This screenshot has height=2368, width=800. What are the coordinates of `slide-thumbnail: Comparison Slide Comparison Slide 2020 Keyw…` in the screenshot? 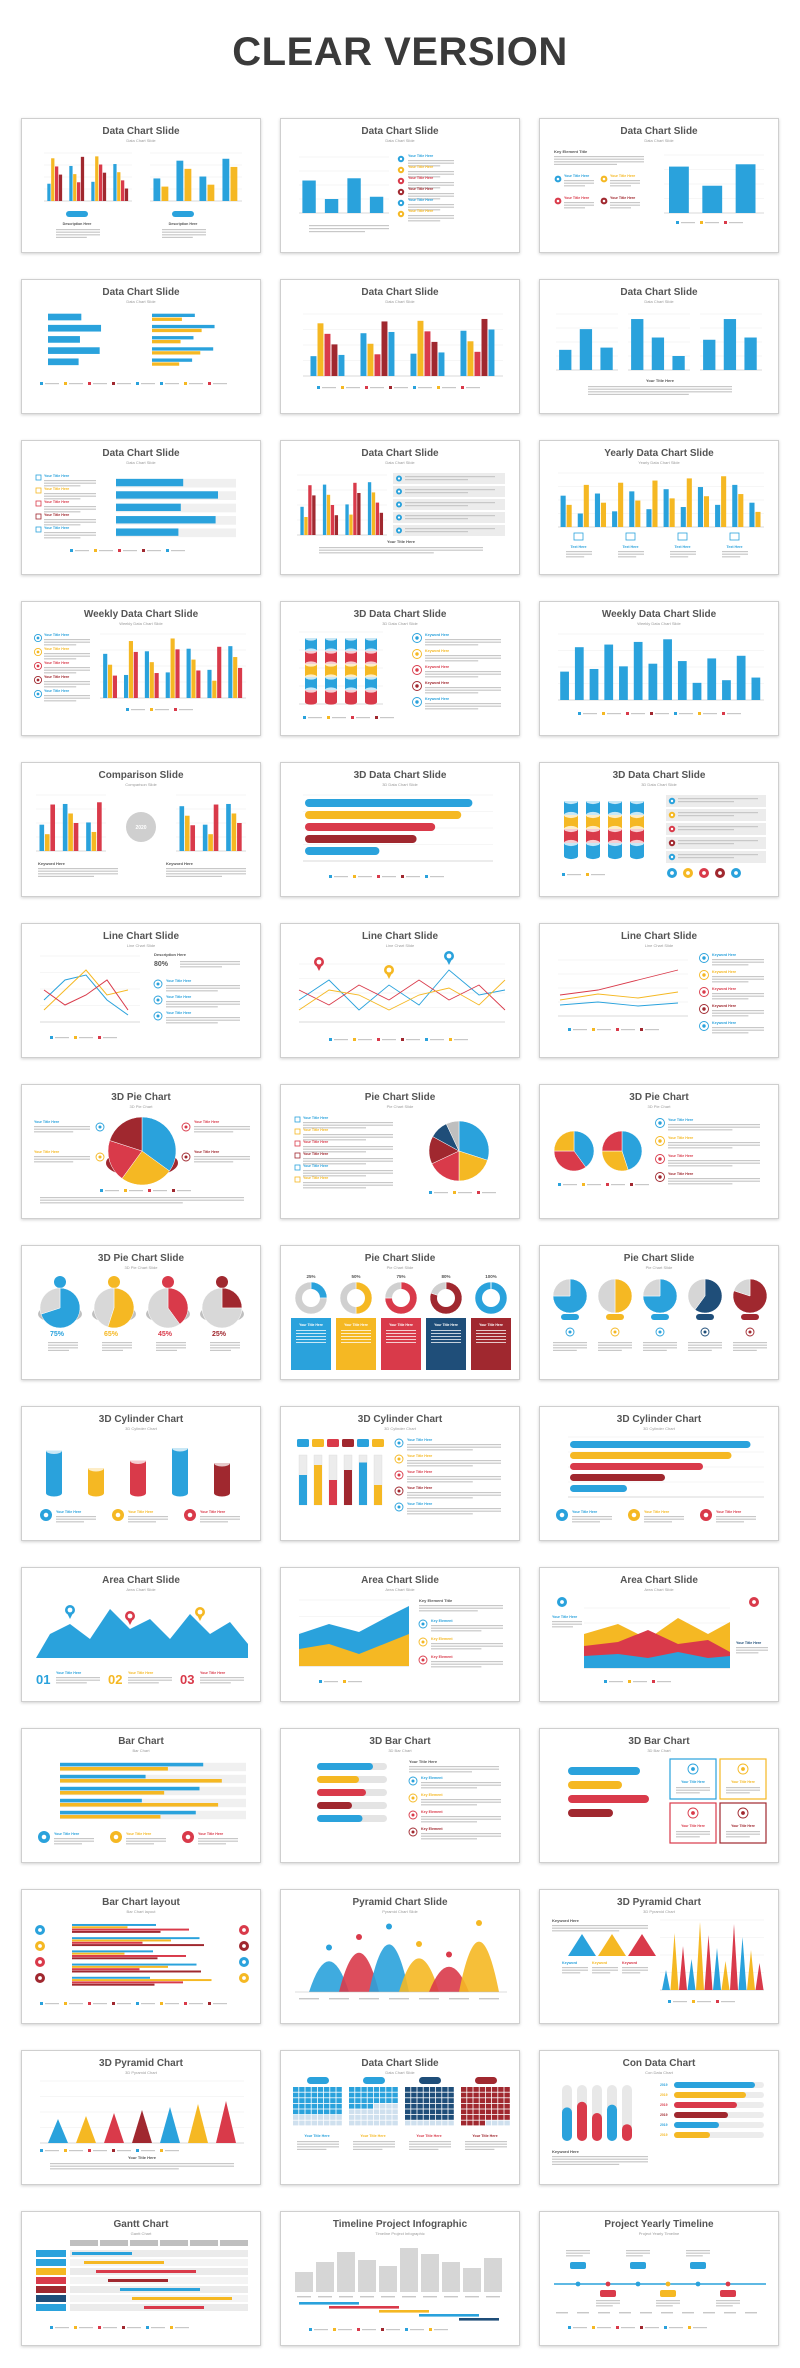 It's located at (141, 829).